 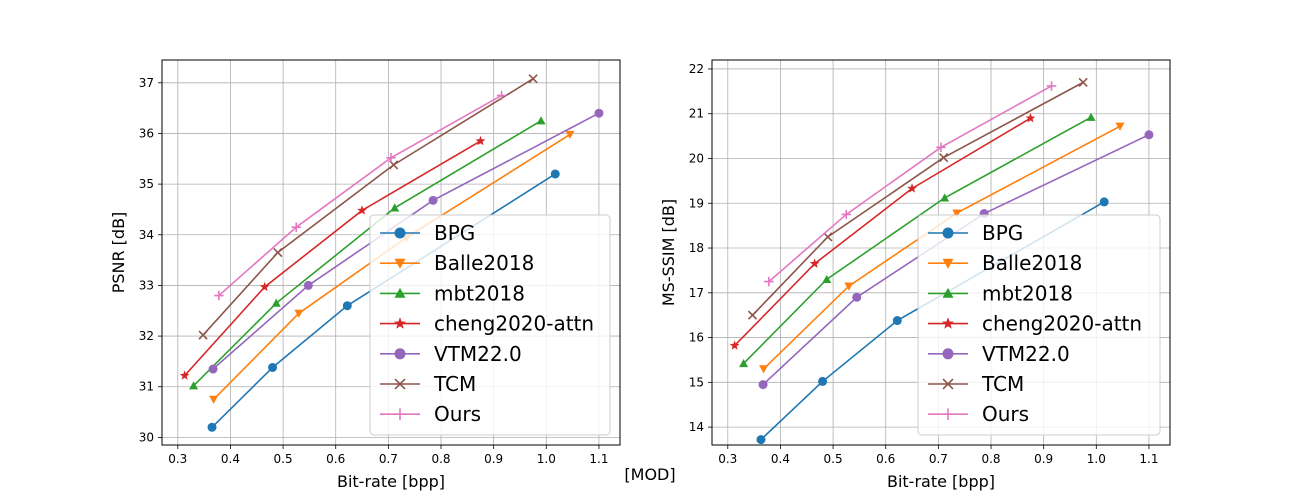 What do you see at coordinates (696, 69) in the screenshot?
I see `y-tick-label: 22` at bounding box center [696, 69].